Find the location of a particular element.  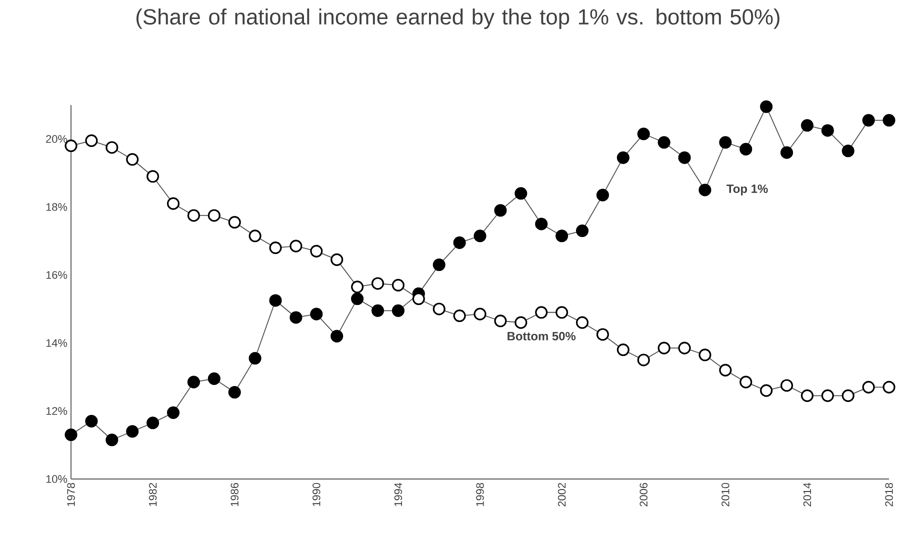

x-tick-label: 2006 is located at coordinates (644, 494).